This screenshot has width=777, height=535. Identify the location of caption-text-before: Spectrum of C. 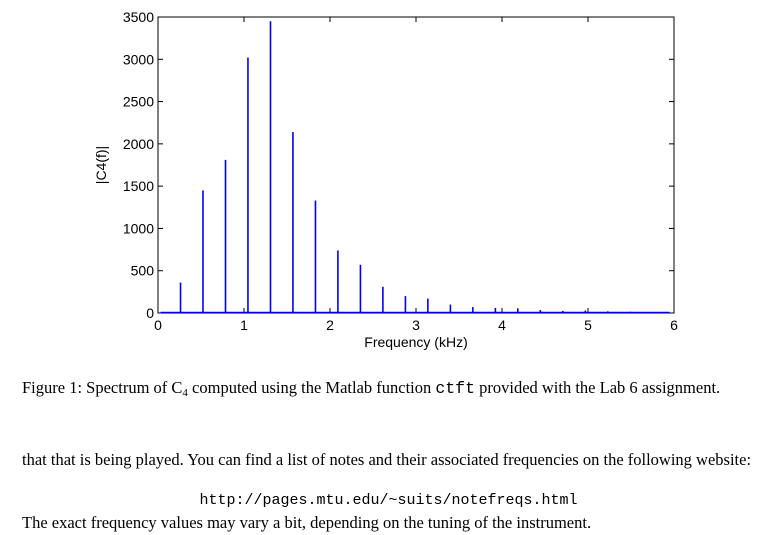
(134, 387).